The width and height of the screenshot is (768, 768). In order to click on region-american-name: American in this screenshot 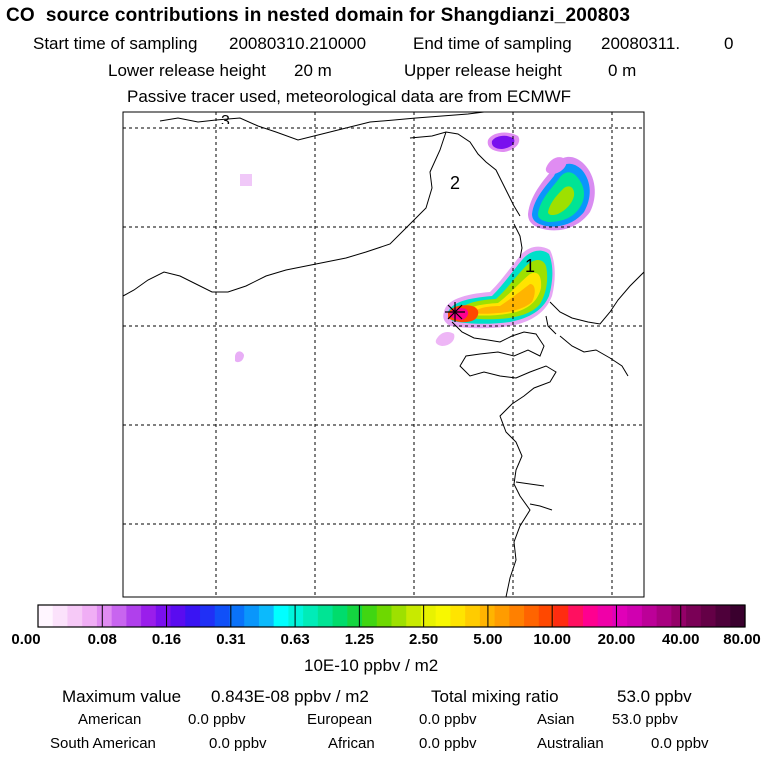, I will do `click(110, 719)`.